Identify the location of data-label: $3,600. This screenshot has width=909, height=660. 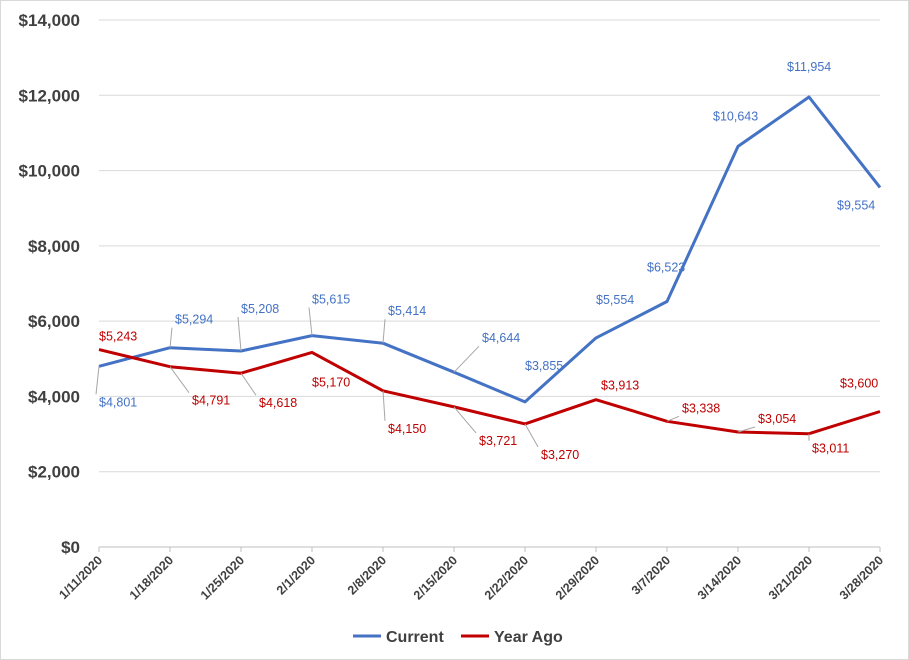
(859, 383).